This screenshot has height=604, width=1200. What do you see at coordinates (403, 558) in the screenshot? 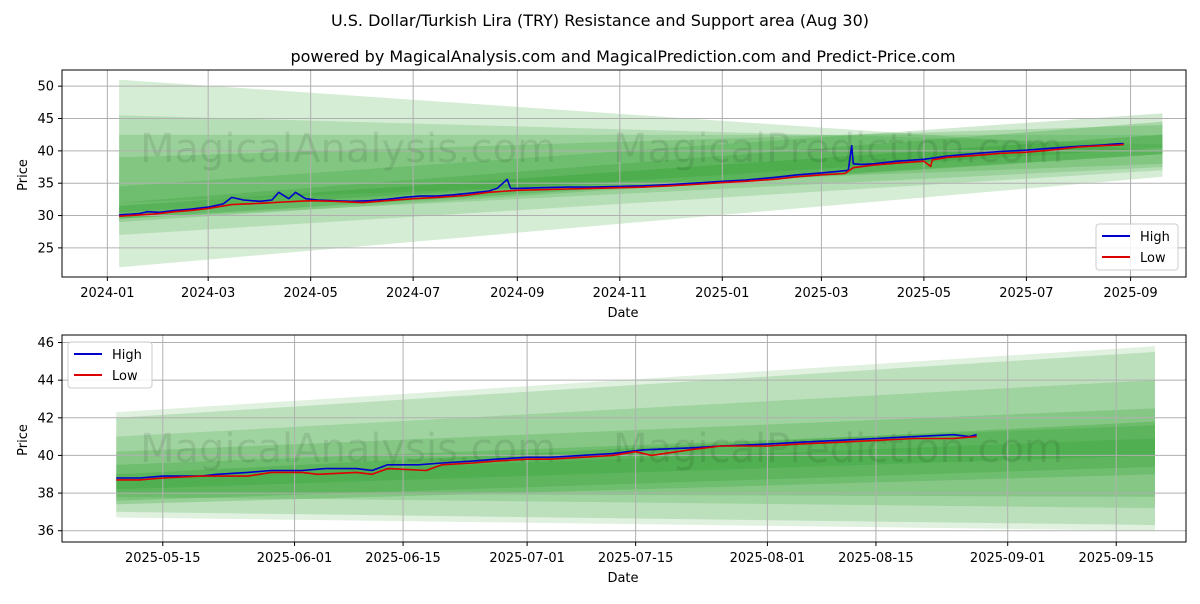
I see `x-tick-label: 2025-06-15` at bounding box center [403, 558].